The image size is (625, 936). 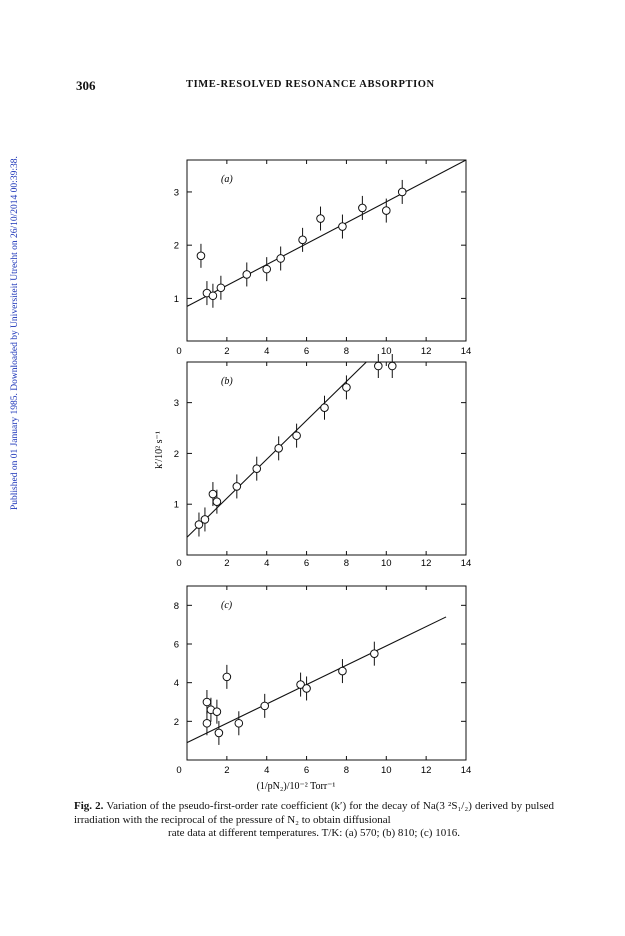 I want to click on x-axis-label: (1/pN₂)/10⁻² Torr⁻¹, so click(x=296, y=786).